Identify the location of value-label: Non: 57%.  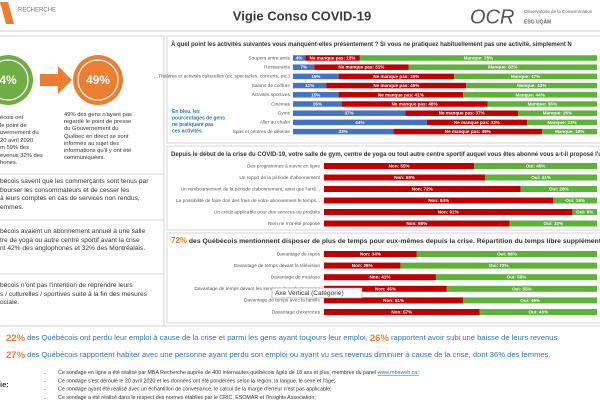
(401, 312).